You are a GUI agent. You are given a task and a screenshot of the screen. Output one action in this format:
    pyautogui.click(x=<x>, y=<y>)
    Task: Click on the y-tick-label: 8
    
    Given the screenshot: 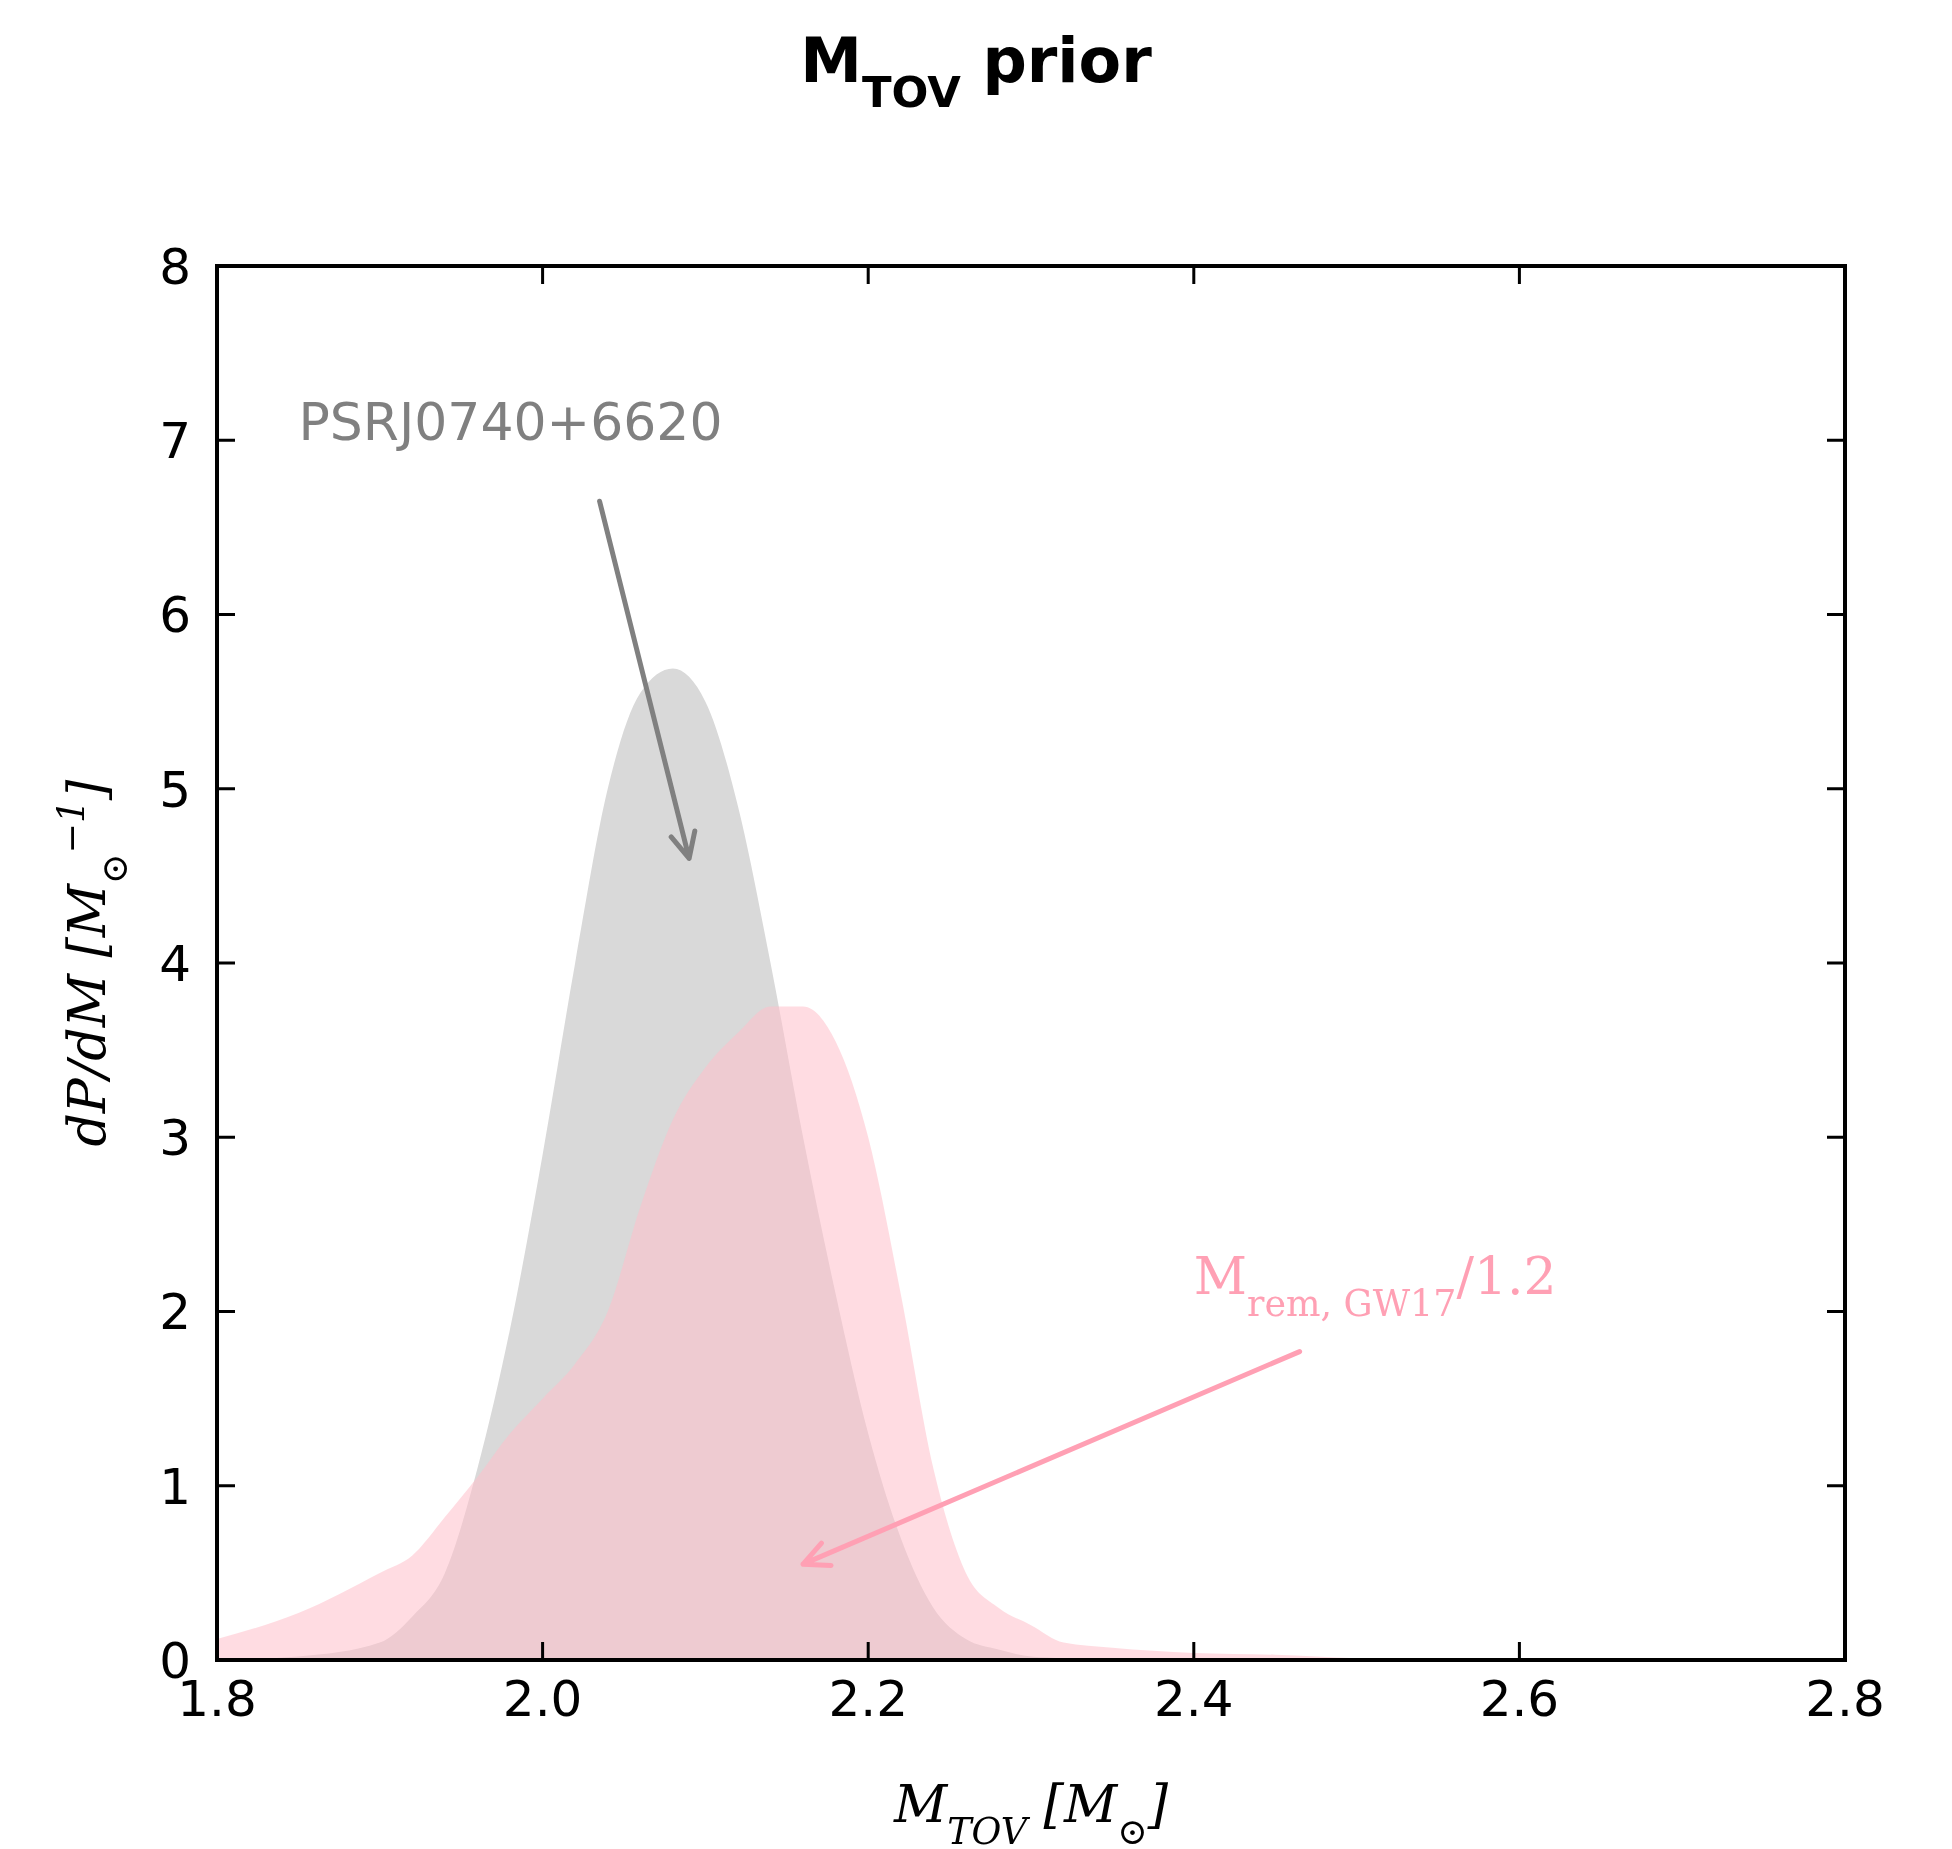 What is the action you would take?
    pyautogui.click(x=175, y=266)
    